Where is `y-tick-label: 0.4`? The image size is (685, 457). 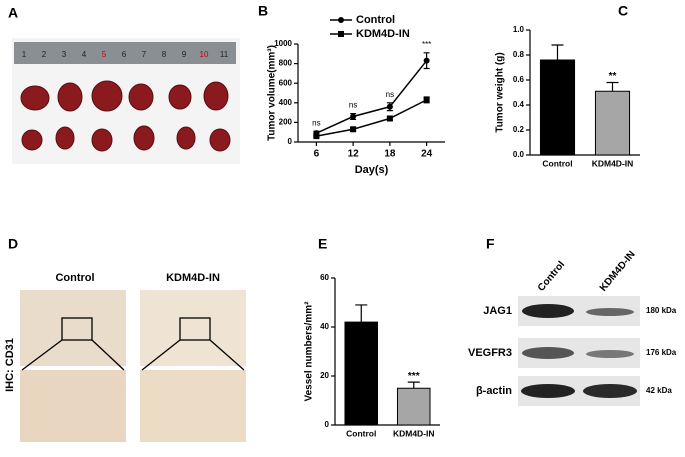
y-tick-label: 0.4 is located at coordinates (519, 104).